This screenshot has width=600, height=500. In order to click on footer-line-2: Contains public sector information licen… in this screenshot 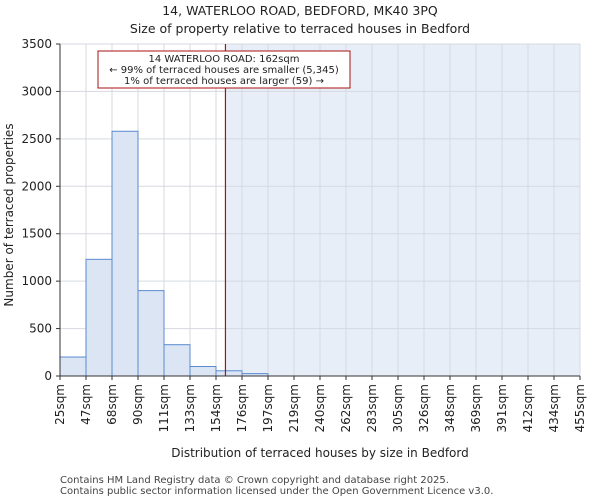, I will do `click(276, 491)`.